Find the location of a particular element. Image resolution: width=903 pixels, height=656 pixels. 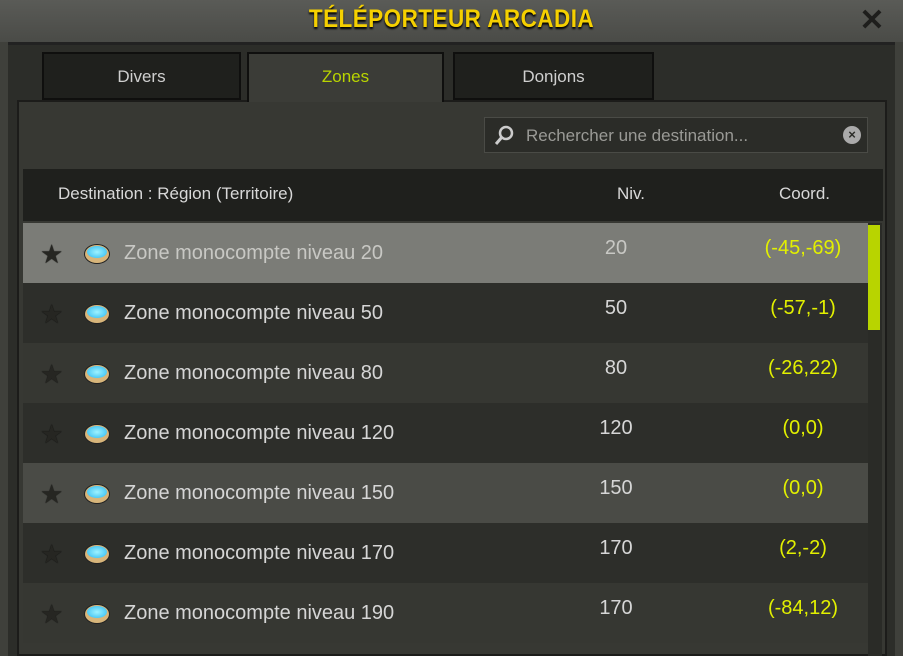

row-name: Zone monocompte niveau 50 is located at coordinates (254, 313).